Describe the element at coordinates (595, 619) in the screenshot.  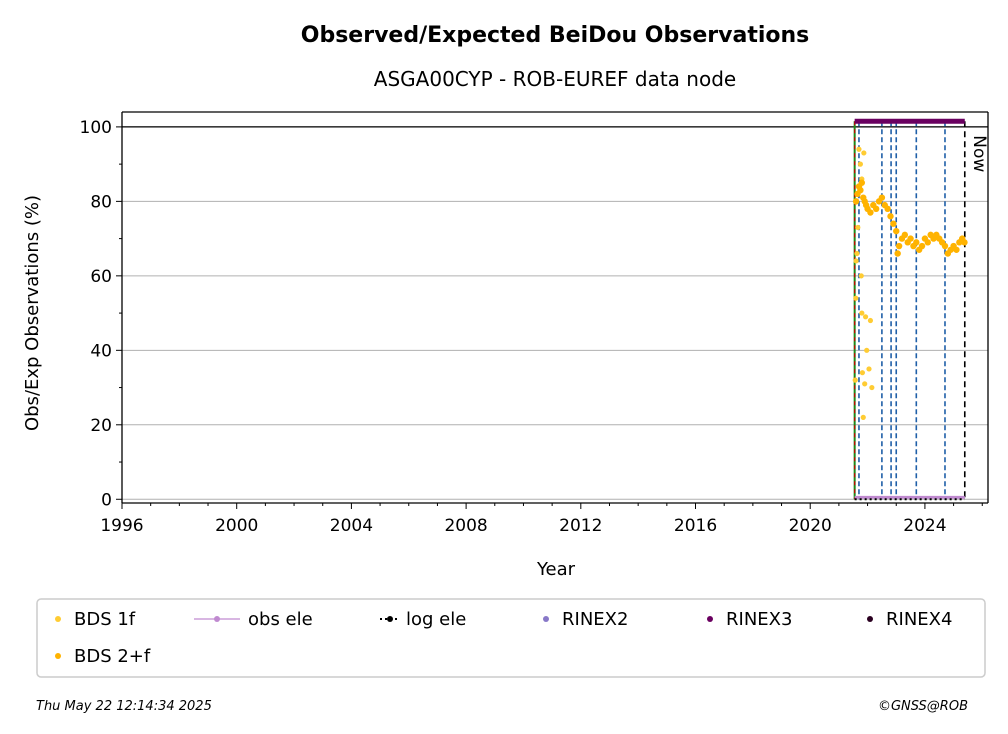
I see `legend-label: RINEX2` at that location.